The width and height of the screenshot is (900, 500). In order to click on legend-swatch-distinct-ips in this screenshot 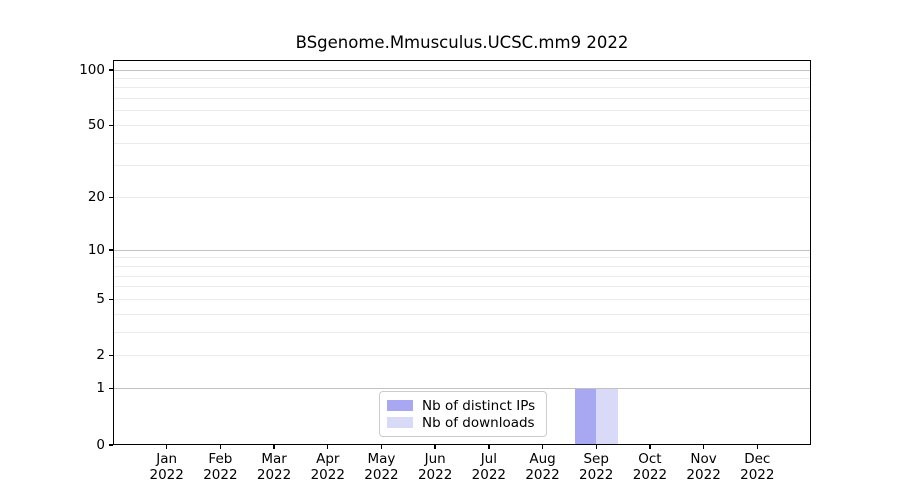, I will do `click(400, 405)`.